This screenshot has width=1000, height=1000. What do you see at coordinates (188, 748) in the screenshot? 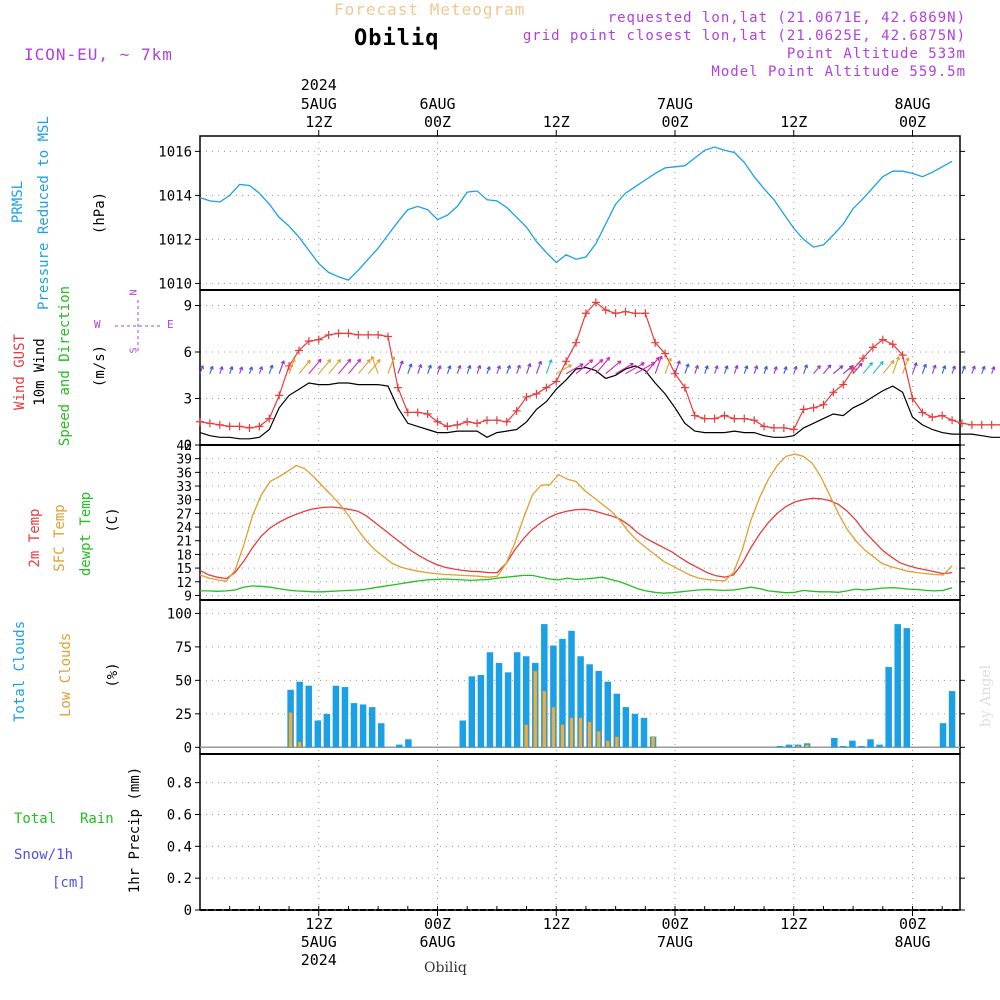
I see `ytick-label: 0` at bounding box center [188, 748].